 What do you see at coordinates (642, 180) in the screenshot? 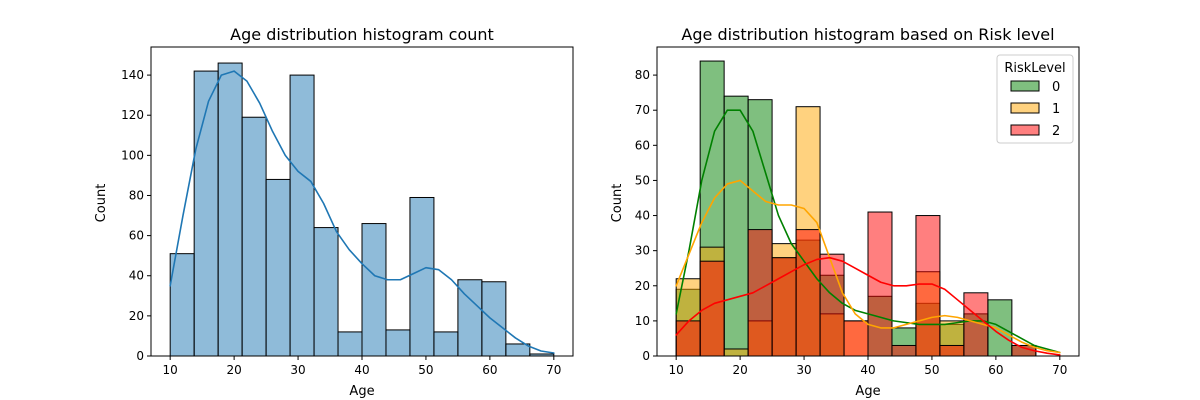
I see `y-tick-label: 50` at bounding box center [642, 180].